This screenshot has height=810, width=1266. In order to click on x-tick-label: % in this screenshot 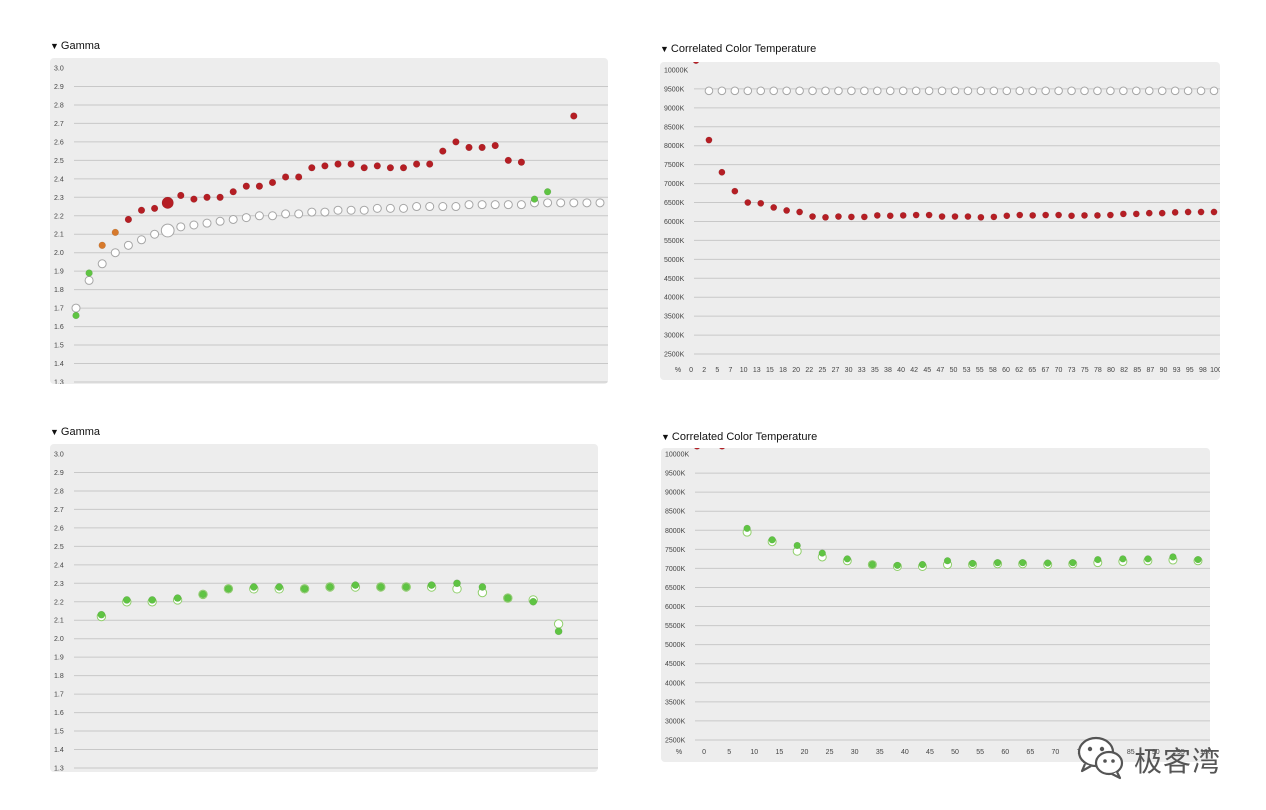, I will do `click(678, 370)`.